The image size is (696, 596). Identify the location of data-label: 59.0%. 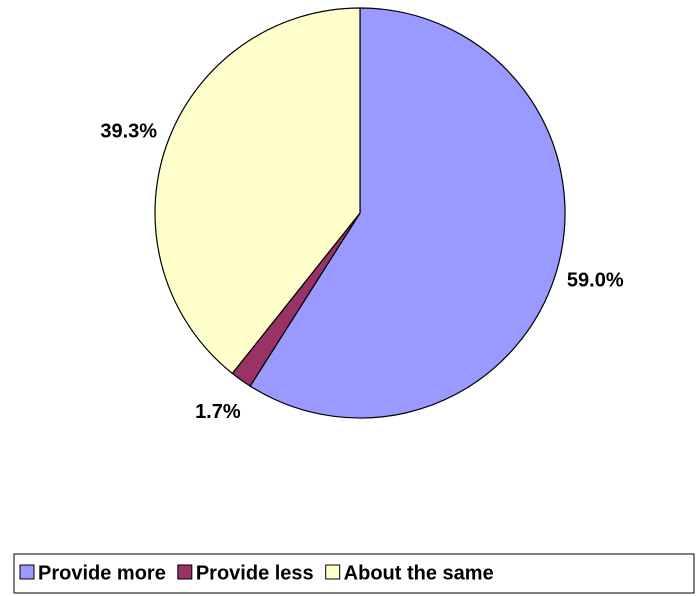
(595, 281).